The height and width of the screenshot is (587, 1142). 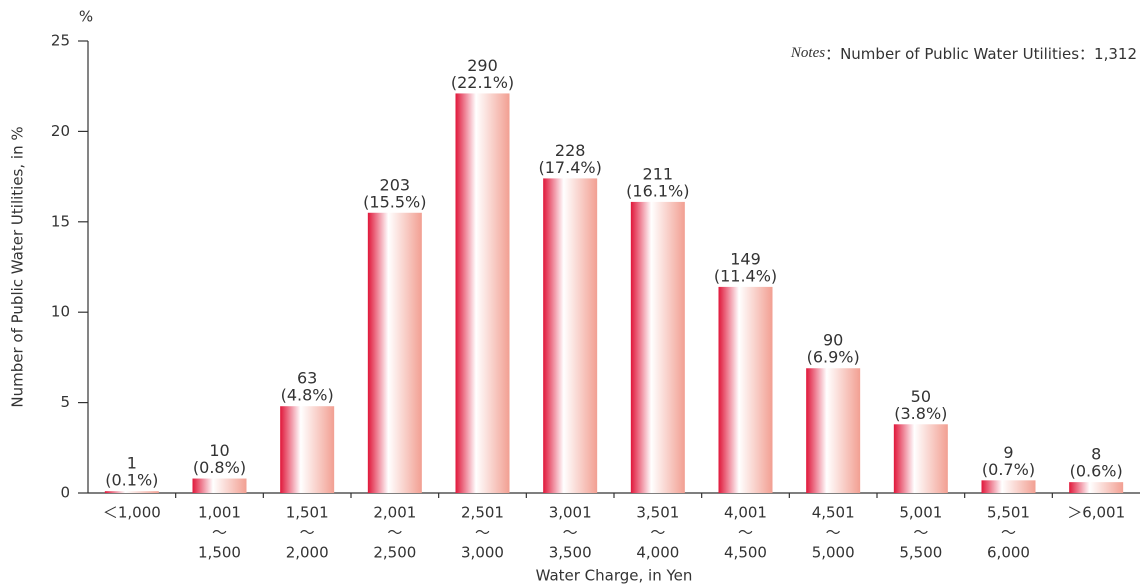 What do you see at coordinates (745, 553) in the screenshot?
I see `x-tick-label: 4,500` at bounding box center [745, 553].